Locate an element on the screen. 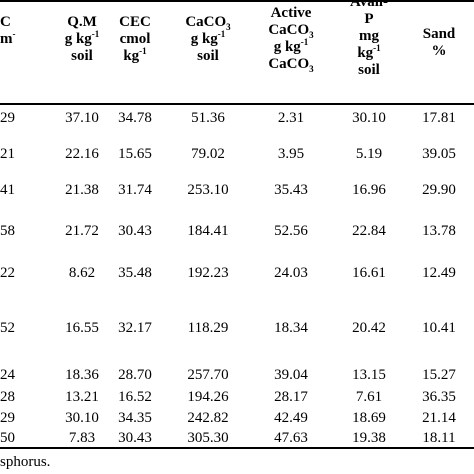 This screenshot has height=474, width=474. cell-qm: 7.83 is located at coordinates (82, 438).